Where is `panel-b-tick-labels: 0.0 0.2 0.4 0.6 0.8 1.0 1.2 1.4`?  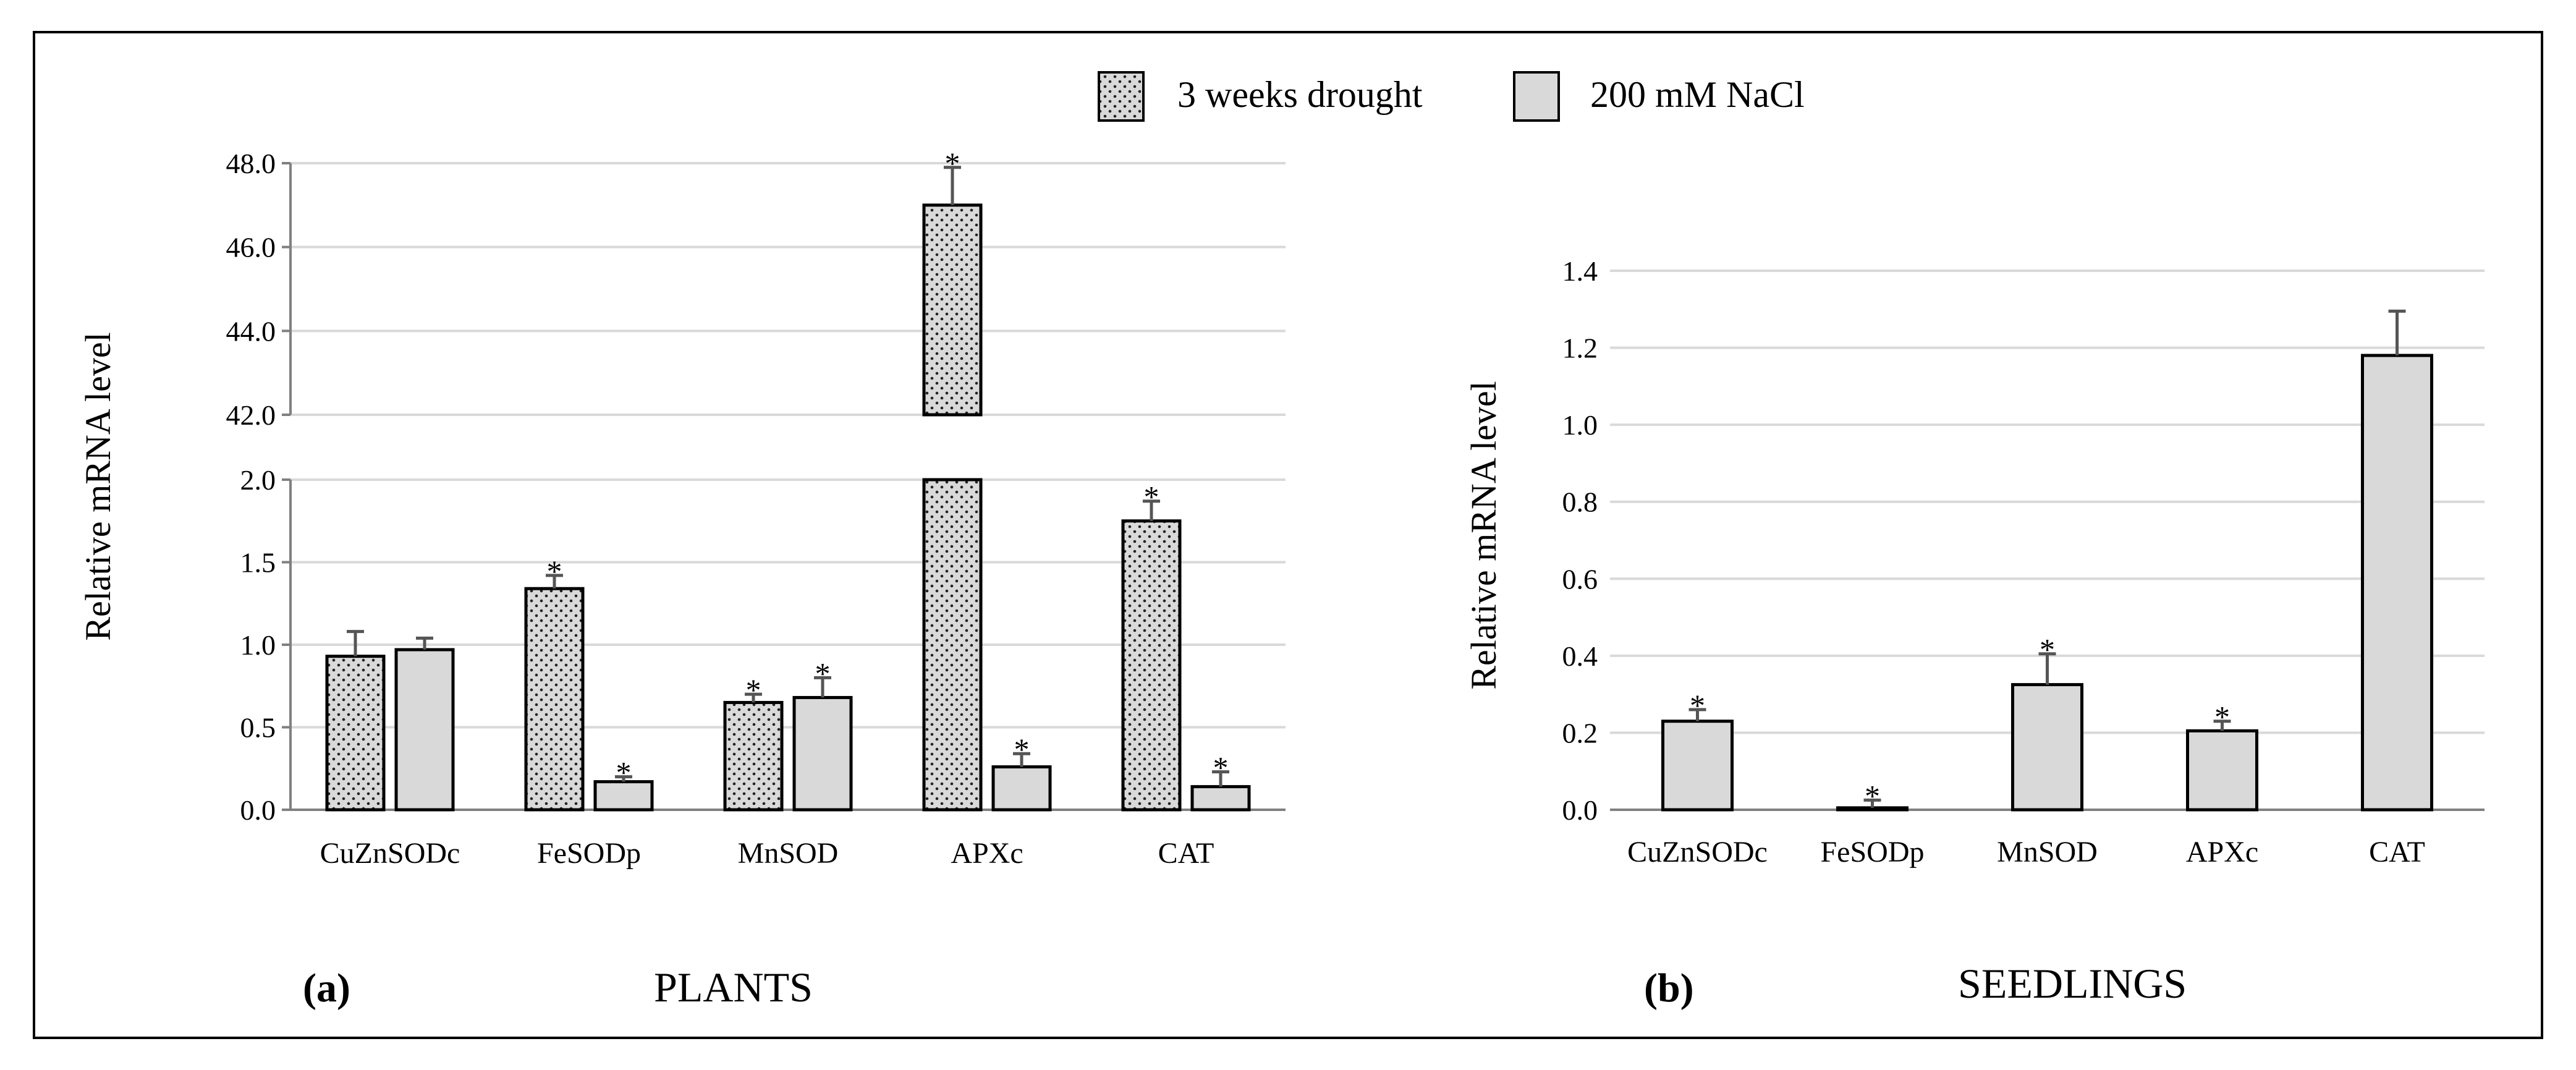 panel-b-tick-labels: 0.0 0.2 0.4 0.6 0.8 1.0 1.2 1.4 is located at coordinates (1580, 541).